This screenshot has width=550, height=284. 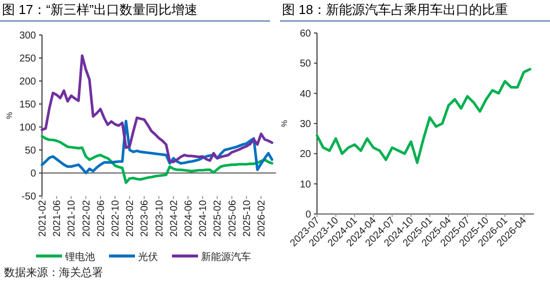 I want to click on x-tick-label: 2025-02, so click(x=218, y=218).